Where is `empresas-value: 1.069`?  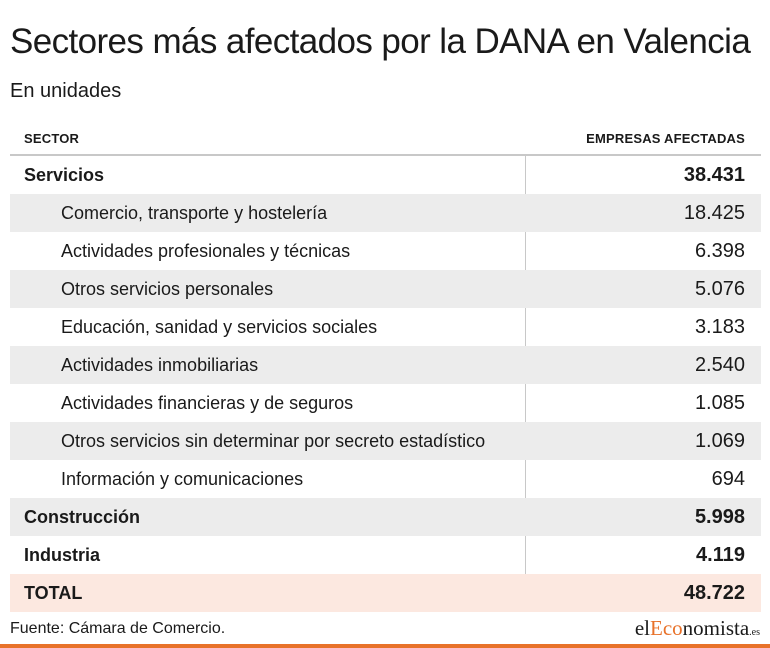
empresas-value: 1.069 is located at coordinates (719, 441).